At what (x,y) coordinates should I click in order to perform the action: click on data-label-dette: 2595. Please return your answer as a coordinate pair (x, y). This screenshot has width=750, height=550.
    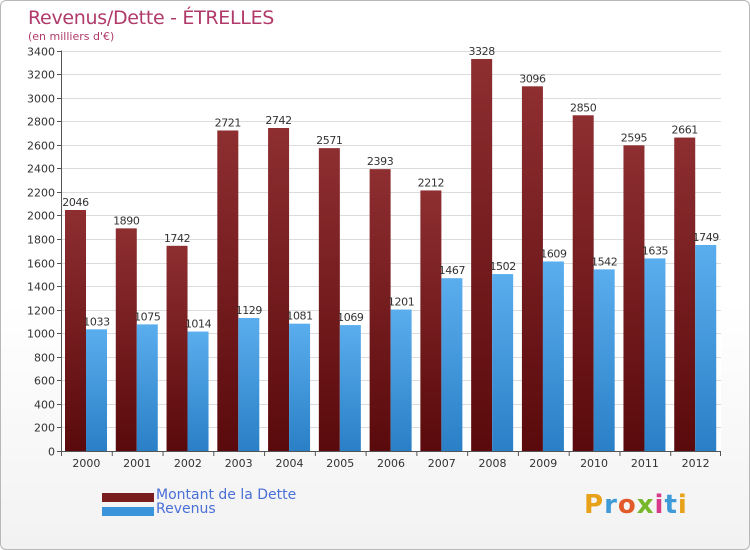
    Looking at the image, I should click on (634, 137).